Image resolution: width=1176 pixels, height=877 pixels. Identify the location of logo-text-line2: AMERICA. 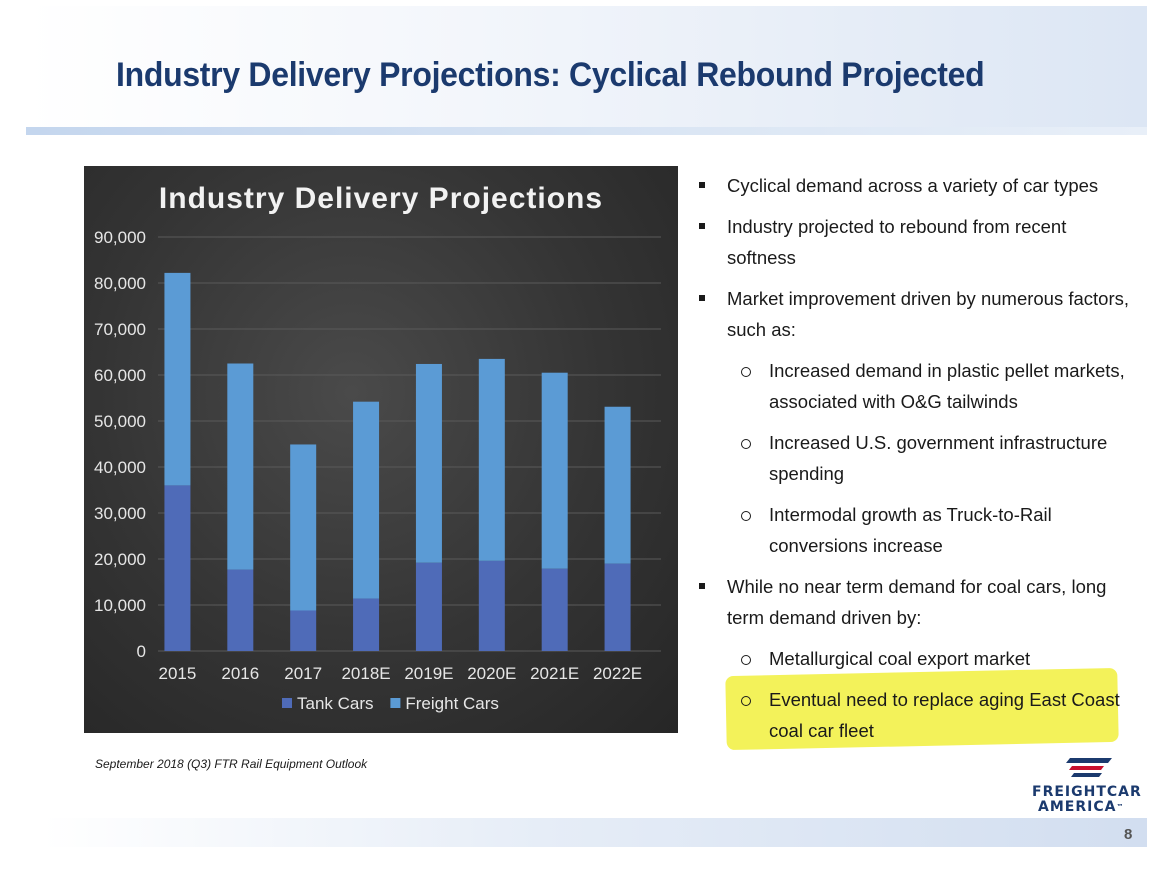
(1077, 807).